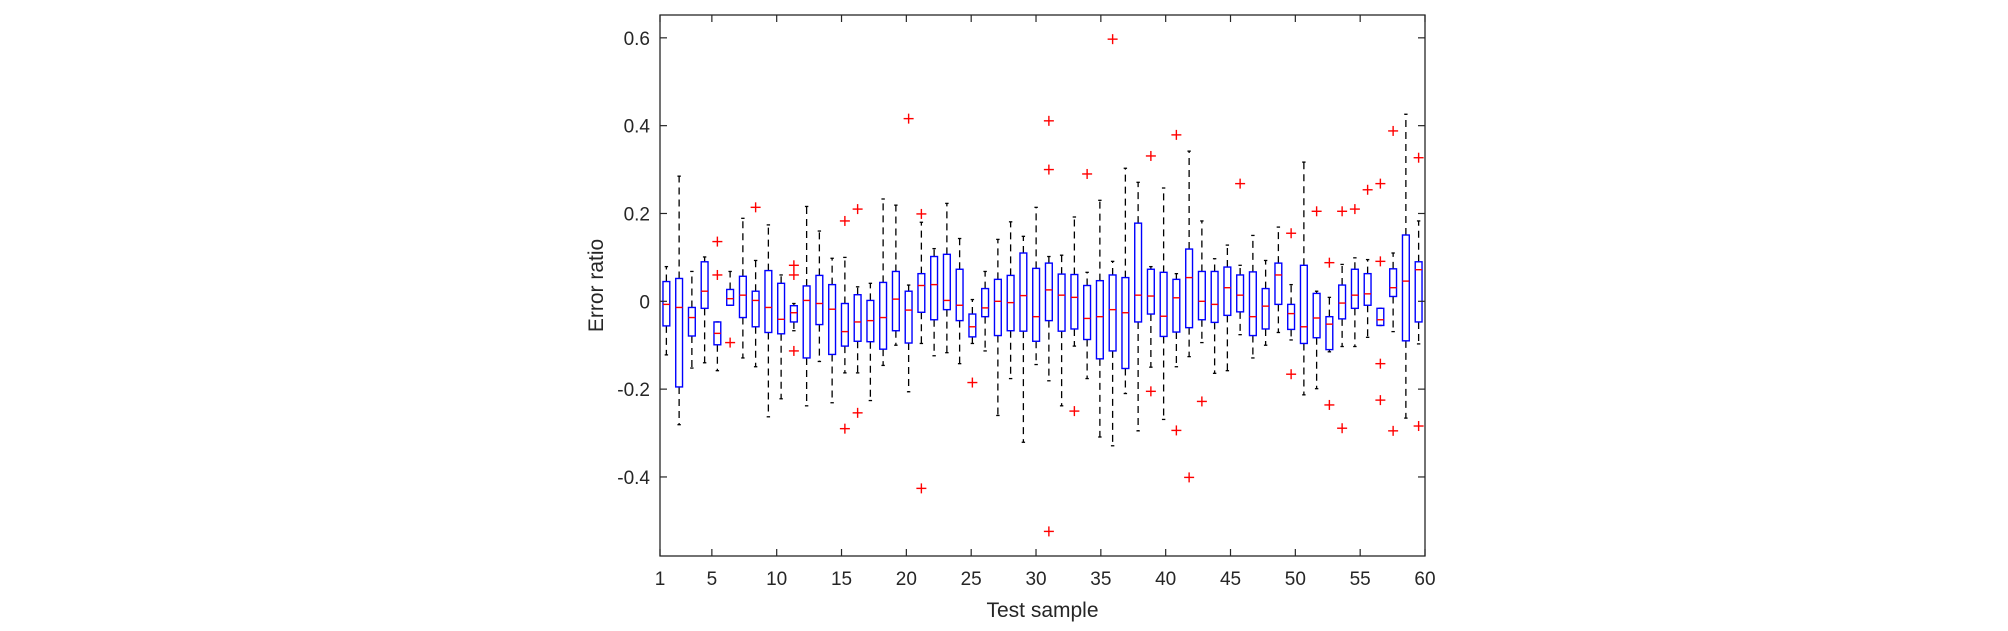  Describe the element at coordinates (1100, 579) in the screenshot. I see `x-tick-label: 35` at that location.